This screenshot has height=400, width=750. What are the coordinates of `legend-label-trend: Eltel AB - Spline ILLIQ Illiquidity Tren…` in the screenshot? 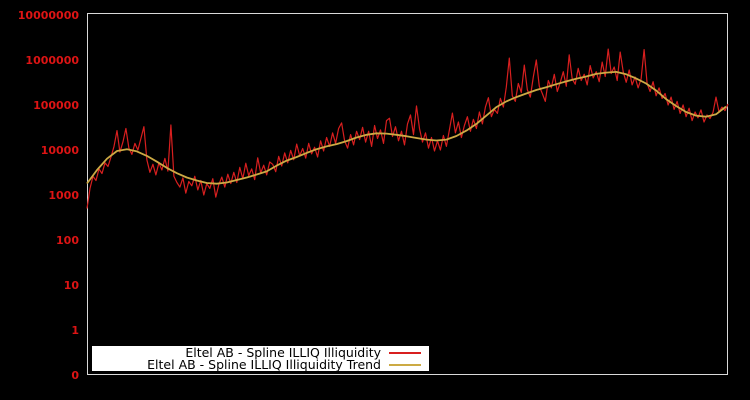 It's located at (264, 364).